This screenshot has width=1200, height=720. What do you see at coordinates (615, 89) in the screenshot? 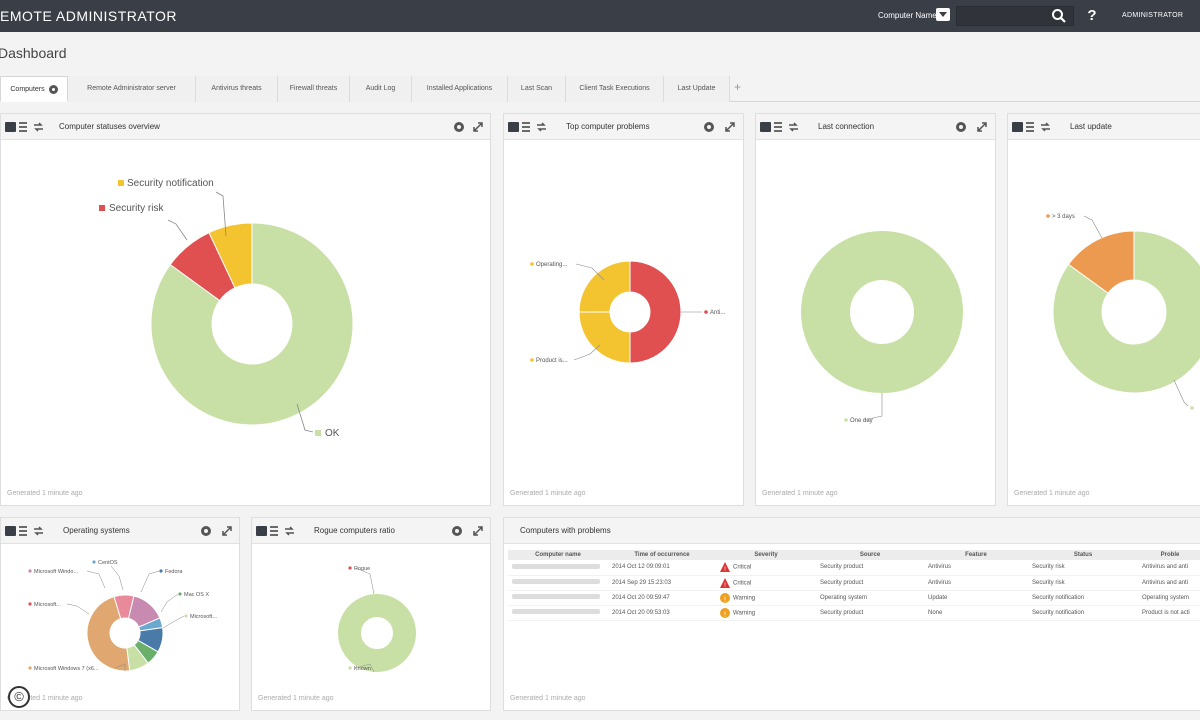
I see `tab-client-task-executions: Client Task Executions` at bounding box center [615, 89].